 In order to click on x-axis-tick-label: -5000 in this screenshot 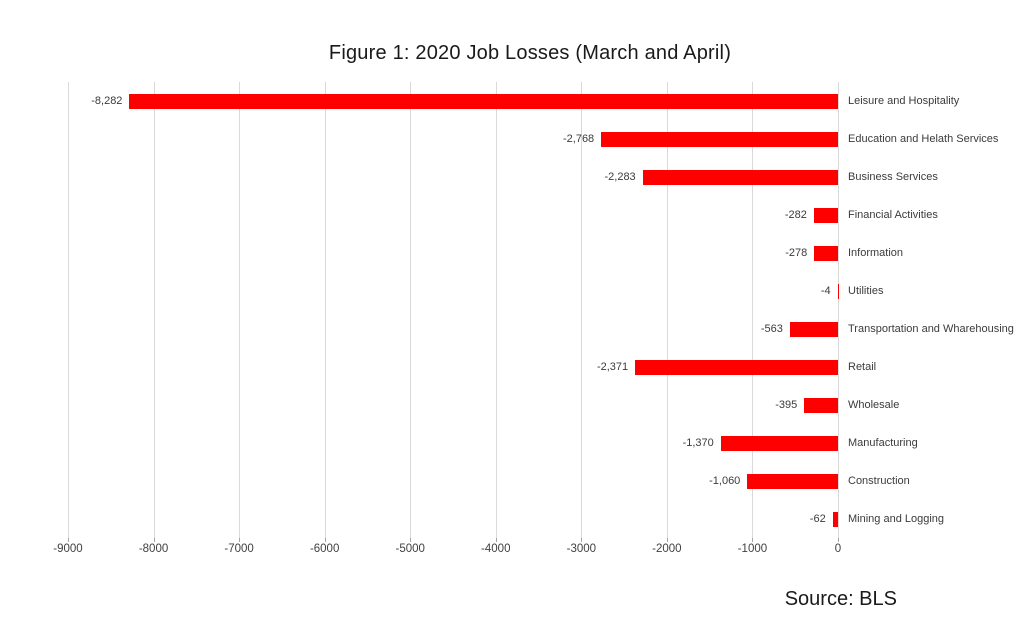, I will do `click(410, 549)`.